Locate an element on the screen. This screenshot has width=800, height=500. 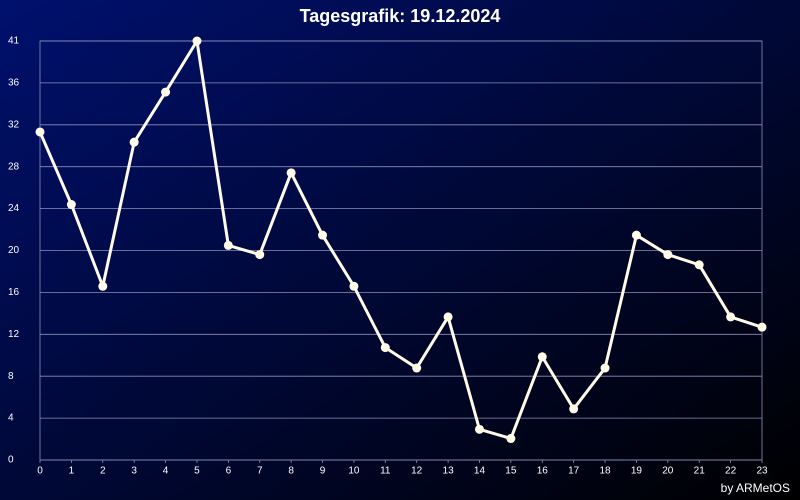
x-tick-label: 11 is located at coordinates (385, 471).